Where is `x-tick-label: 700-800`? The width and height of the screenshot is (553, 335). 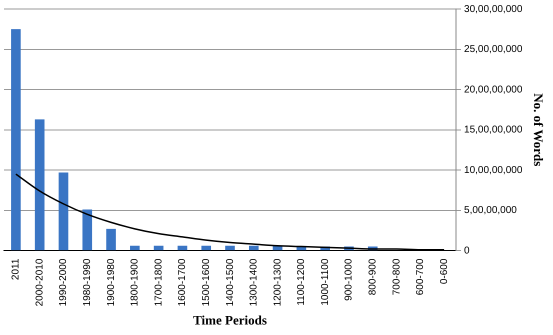 x-tick-label: 700-800 is located at coordinates (396, 277).